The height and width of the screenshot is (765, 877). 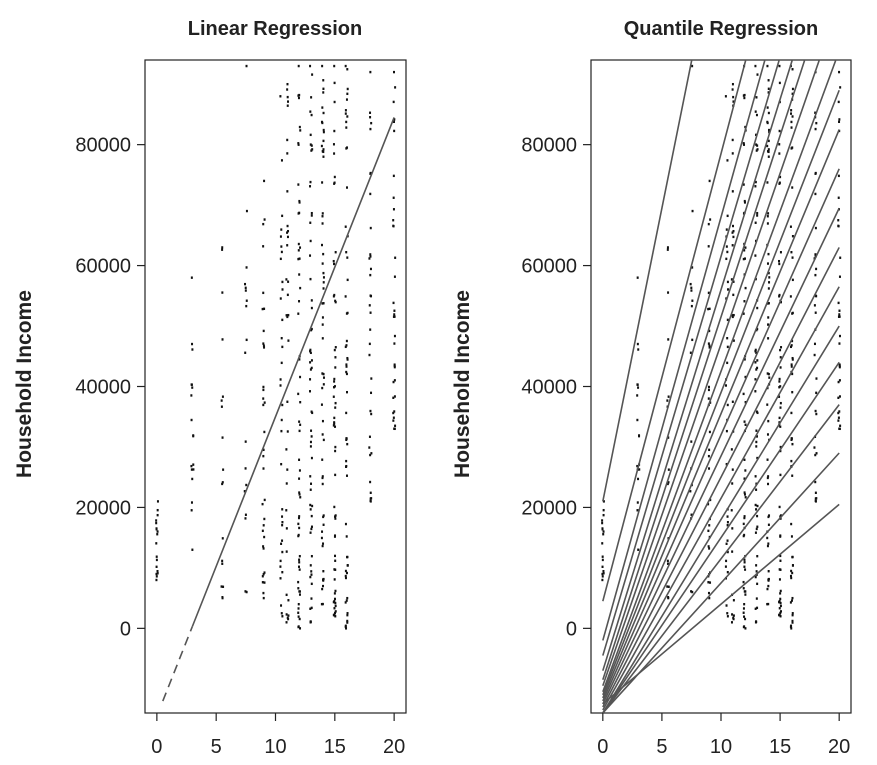 What do you see at coordinates (556, 146) in the screenshot?
I see `y-tick: 80000` at bounding box center [556, 146].